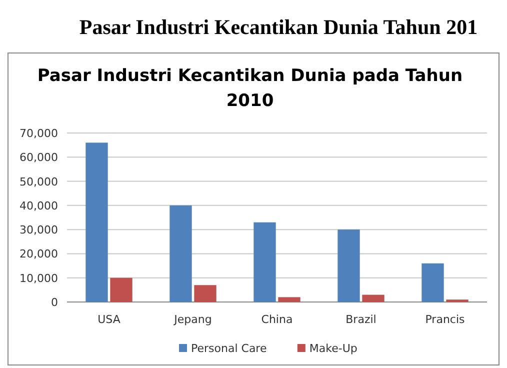  Describe the element at coordinates (277, 319) in the screenshot. I see `x-tick-label: China` at that location.